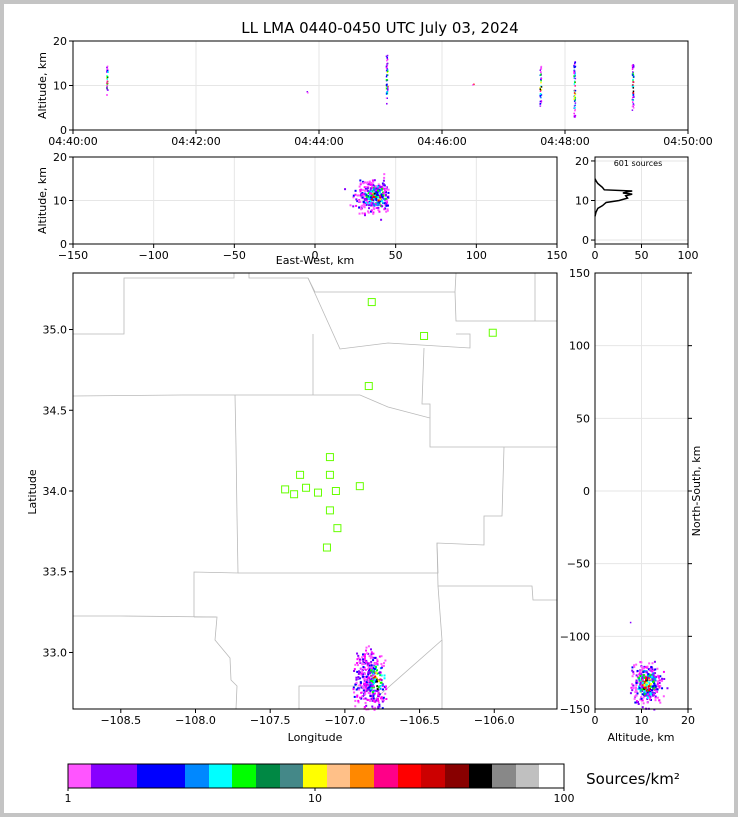  I want to click on ew-xtick-label: 150, so click(557, 255).